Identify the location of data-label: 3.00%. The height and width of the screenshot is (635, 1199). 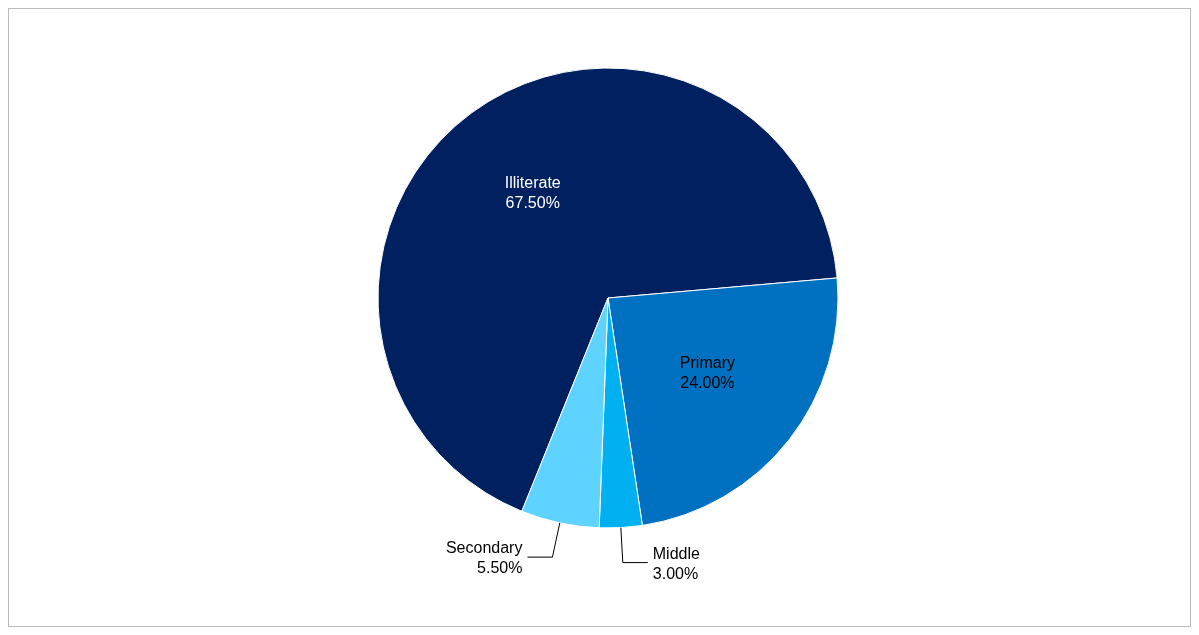
(675, 573).